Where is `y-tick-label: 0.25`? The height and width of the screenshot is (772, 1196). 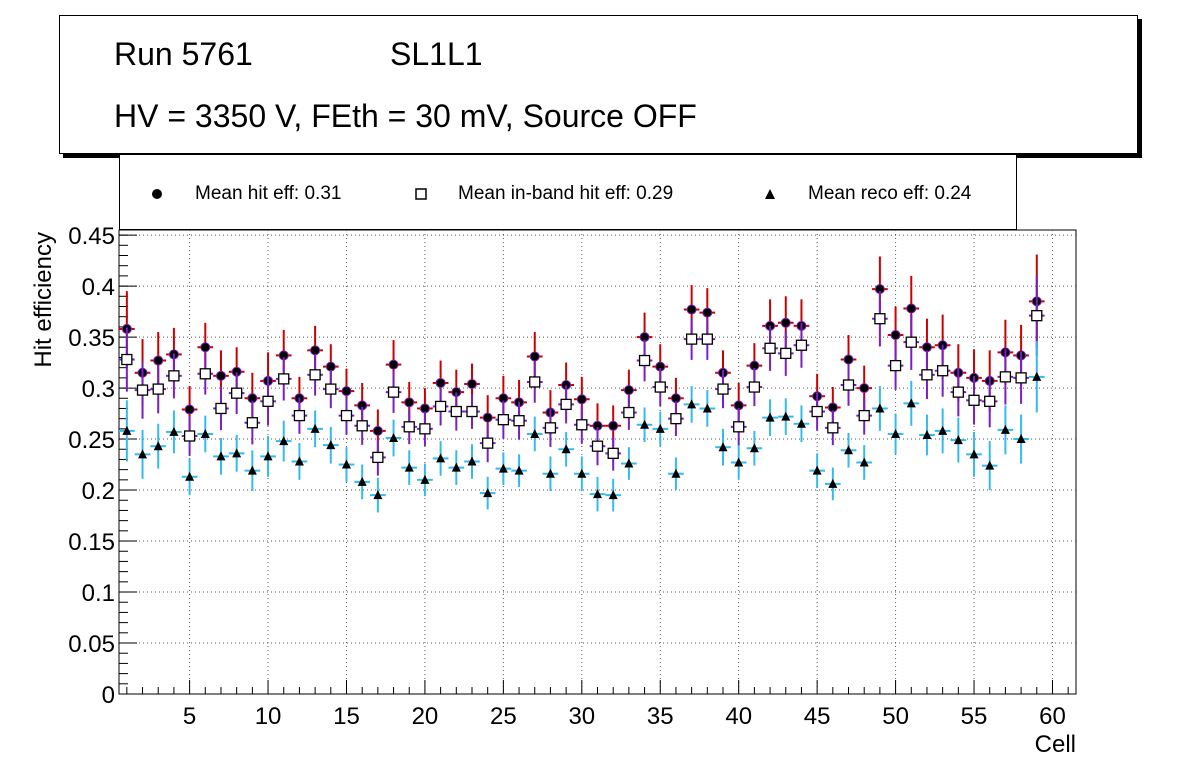
y-tick-label: 0.25 is located at coordinates (91, 440).